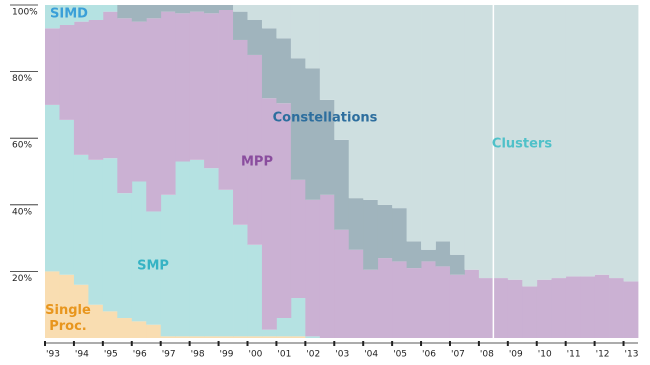 This screenshot has height=365, width=650. Describe the element at coordinates (313, 355) in the screenshot. I see `x-tick-label: '02` at that location.